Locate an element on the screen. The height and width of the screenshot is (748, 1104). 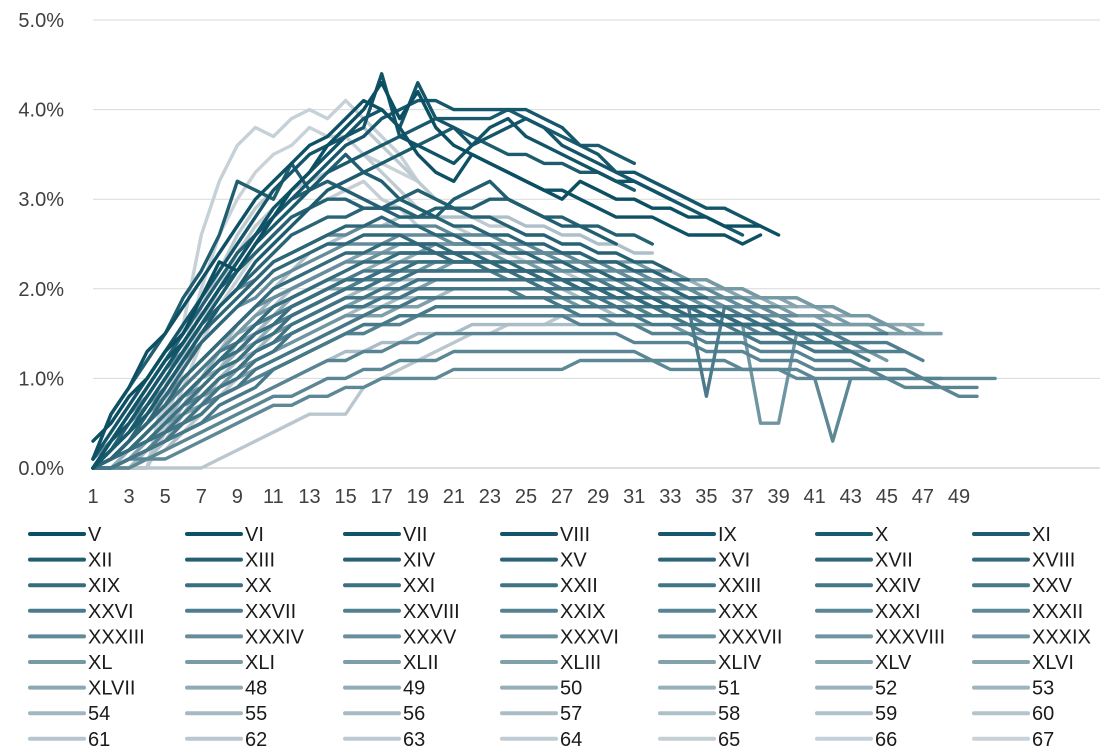
x-tick-label: 35 is located at coordinates (706, 497).